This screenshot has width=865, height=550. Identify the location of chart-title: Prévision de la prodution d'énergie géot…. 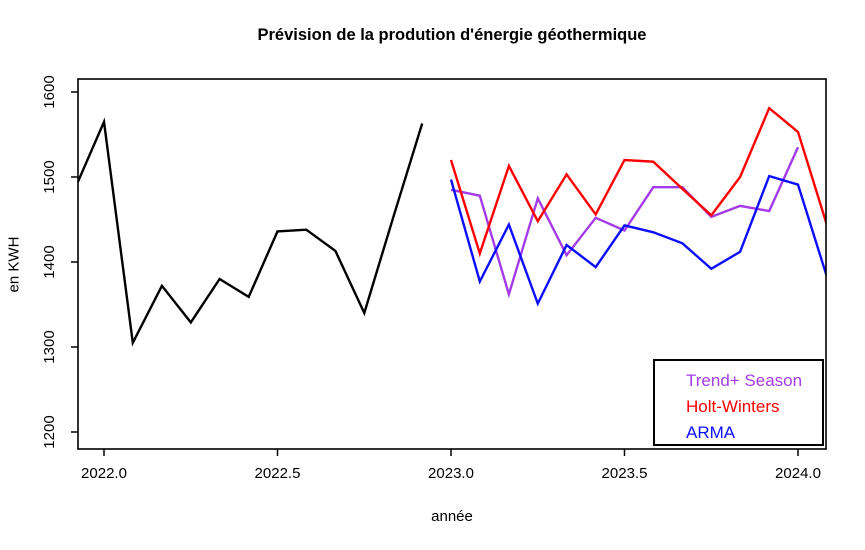
(452, 35).